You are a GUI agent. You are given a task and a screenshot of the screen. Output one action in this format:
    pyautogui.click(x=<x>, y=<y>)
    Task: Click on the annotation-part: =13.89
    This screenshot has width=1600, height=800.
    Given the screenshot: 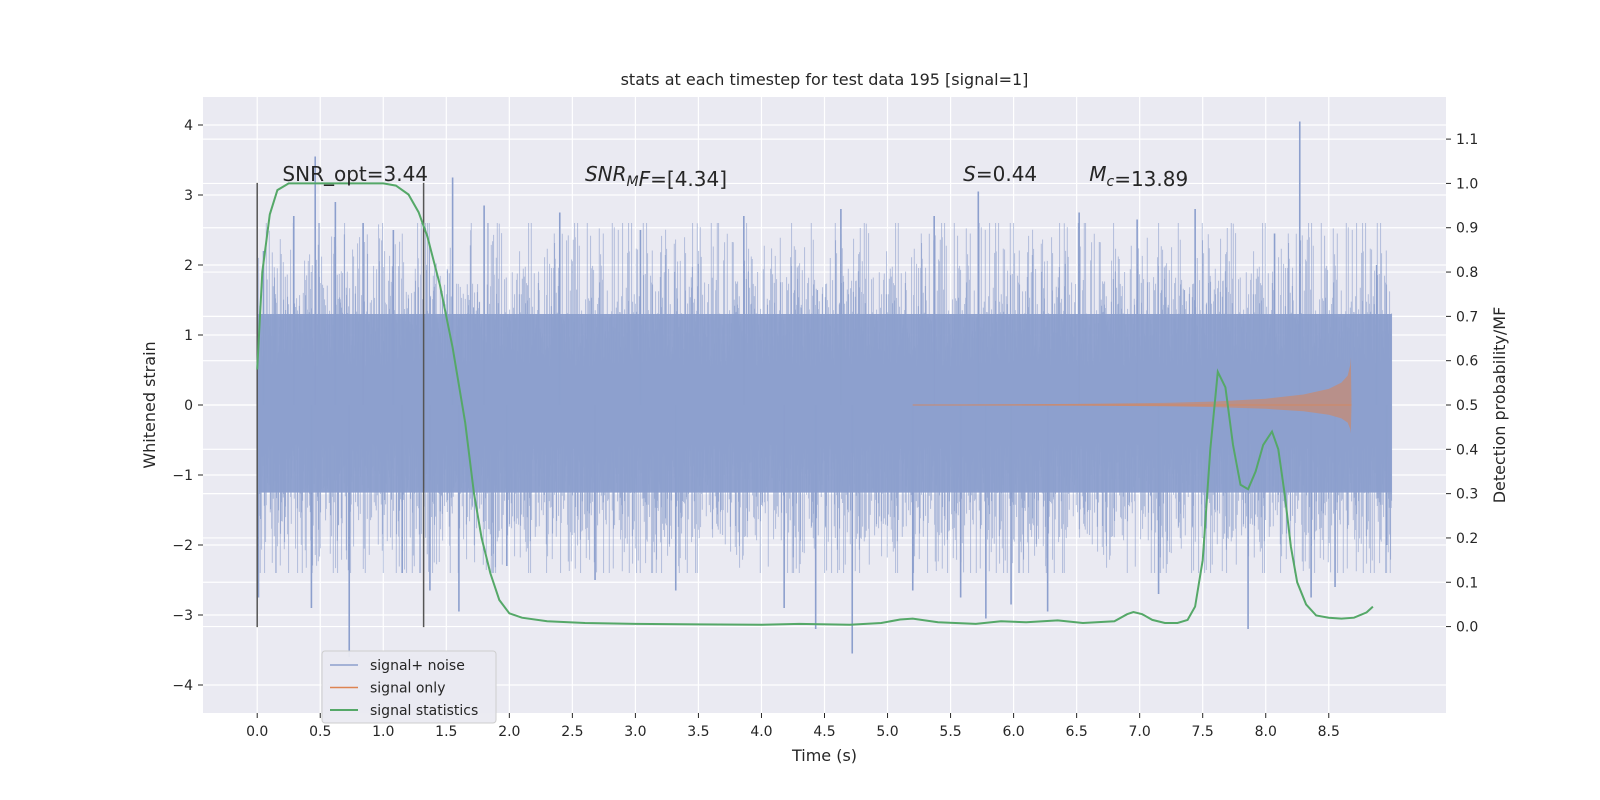 What is the action you would take?
    pyautogui.click(x=1151, y=179)
    